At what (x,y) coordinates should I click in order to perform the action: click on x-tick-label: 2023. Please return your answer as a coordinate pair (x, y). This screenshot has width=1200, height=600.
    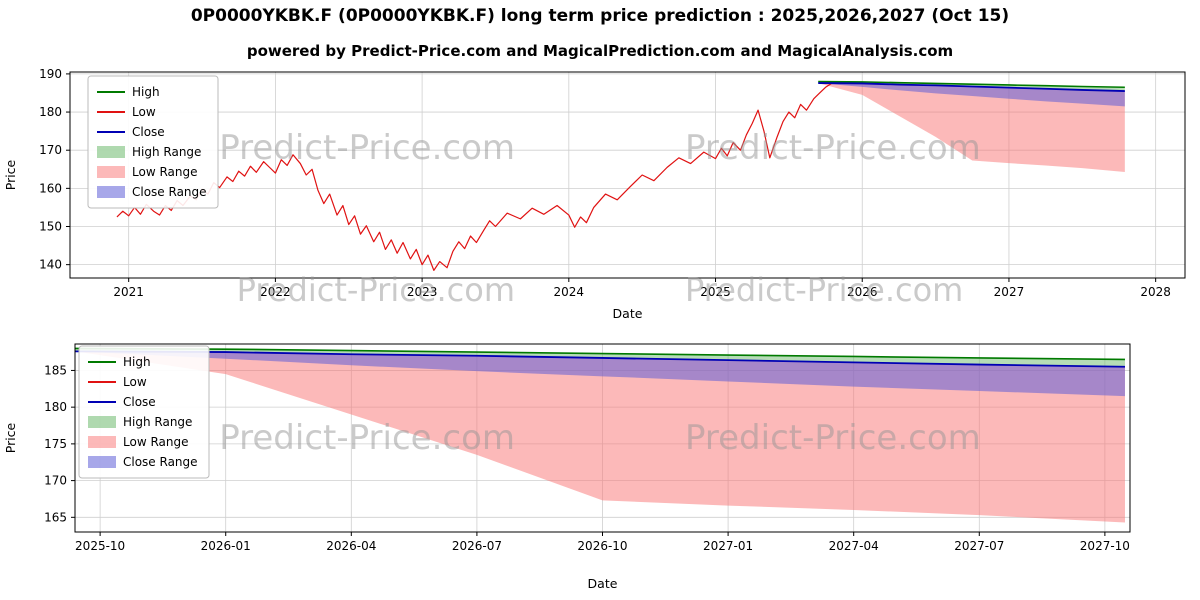
    Looking at the image, I should click on (422, 292).